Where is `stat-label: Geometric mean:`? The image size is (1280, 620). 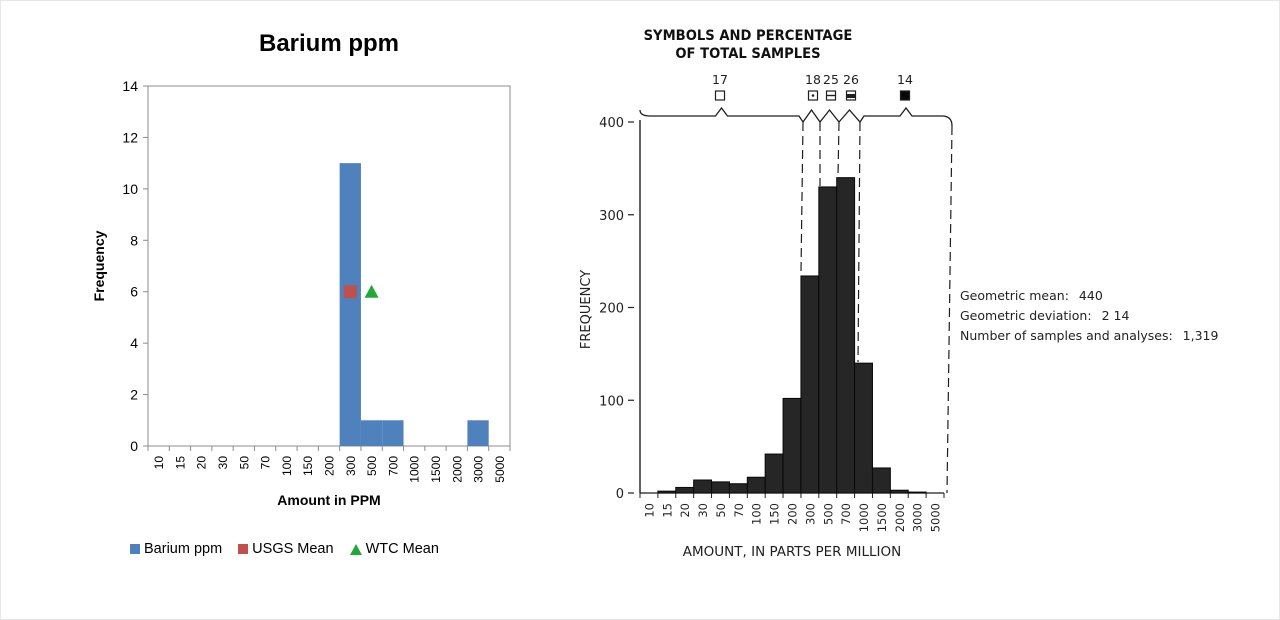 stat-label: Geometric mean: is located at coordinates (1014, 295).